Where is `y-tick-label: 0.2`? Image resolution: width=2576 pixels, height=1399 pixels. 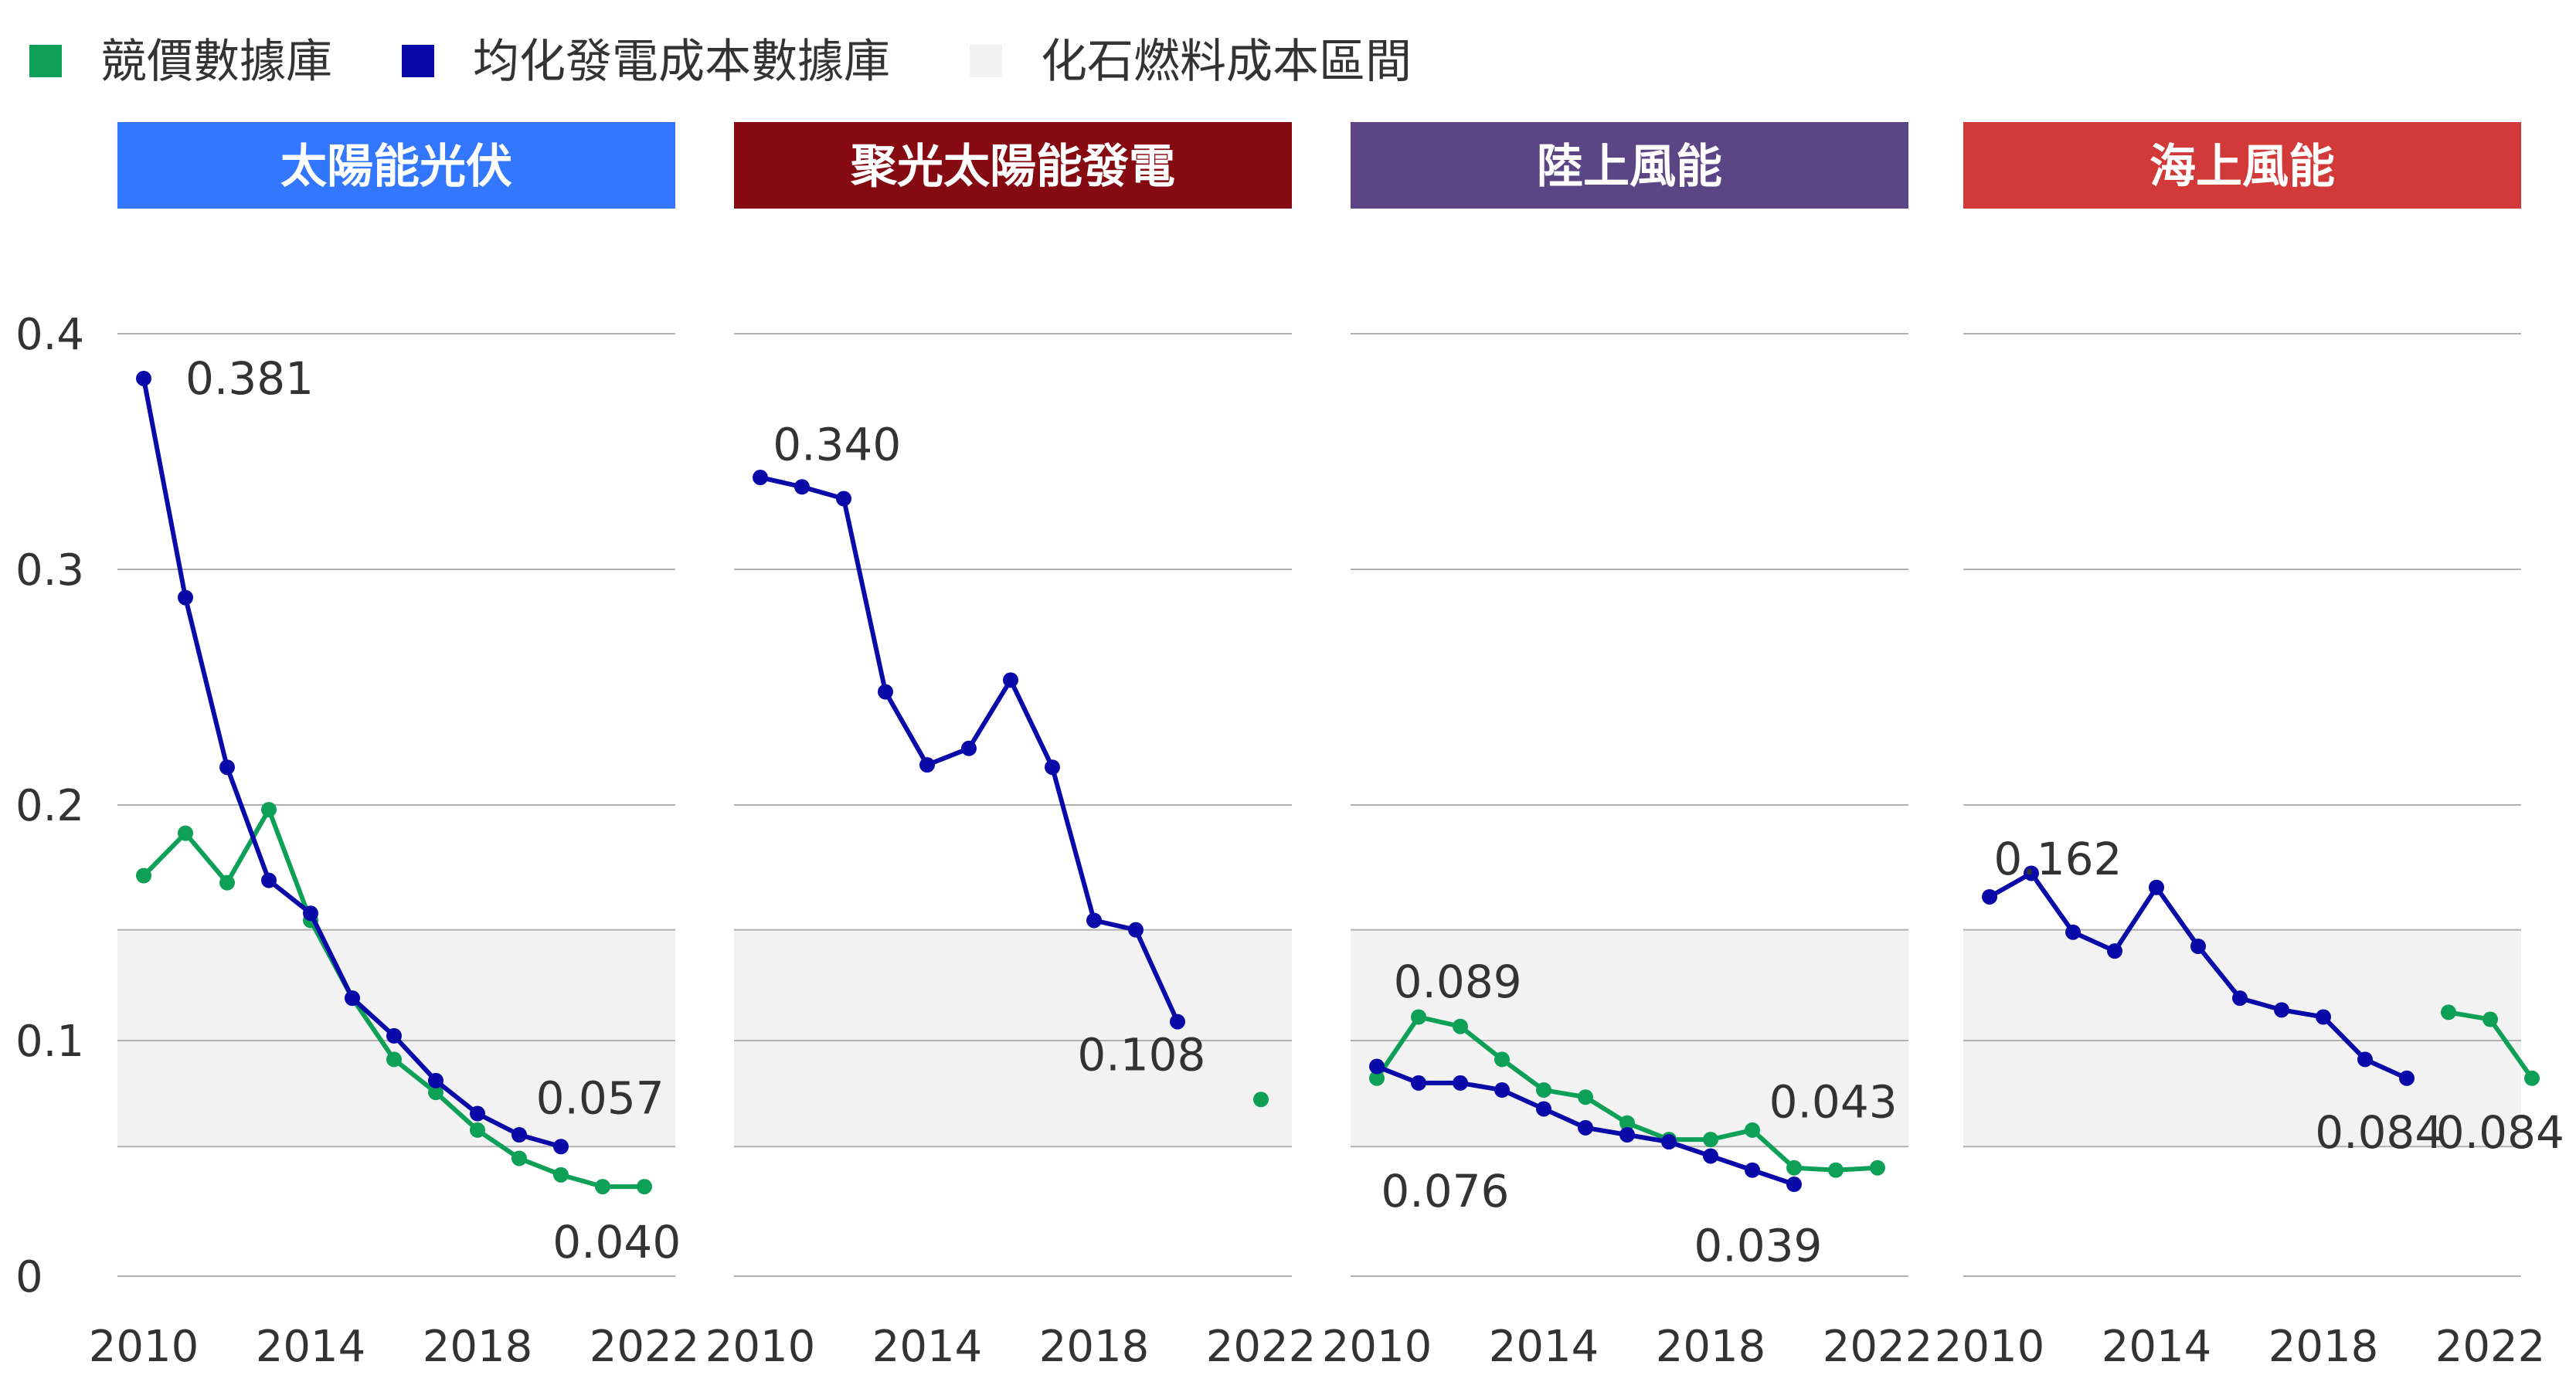 y-tick-label: 0.2 is located at coordinates (49, 806).